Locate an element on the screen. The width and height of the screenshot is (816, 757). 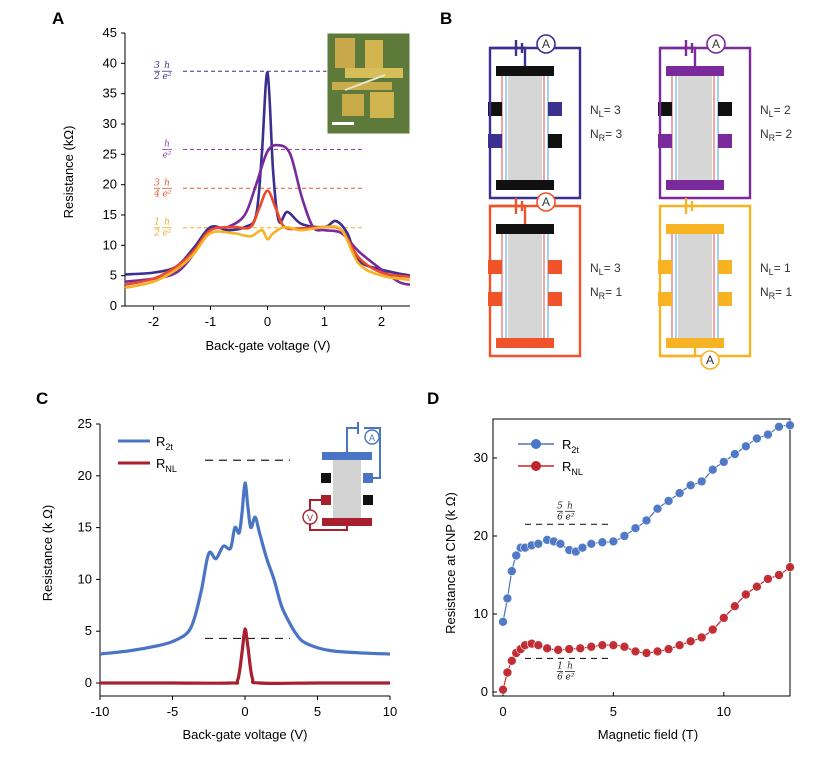
panel-c-xtick-label: -5 is located at coordinates (173, 711).